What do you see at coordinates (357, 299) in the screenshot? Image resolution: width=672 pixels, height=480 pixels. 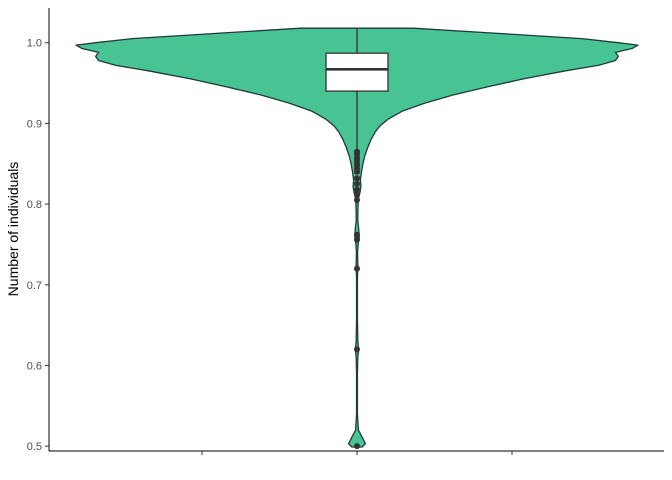 I see `outlier-layer` at bounding box center [357, 299].